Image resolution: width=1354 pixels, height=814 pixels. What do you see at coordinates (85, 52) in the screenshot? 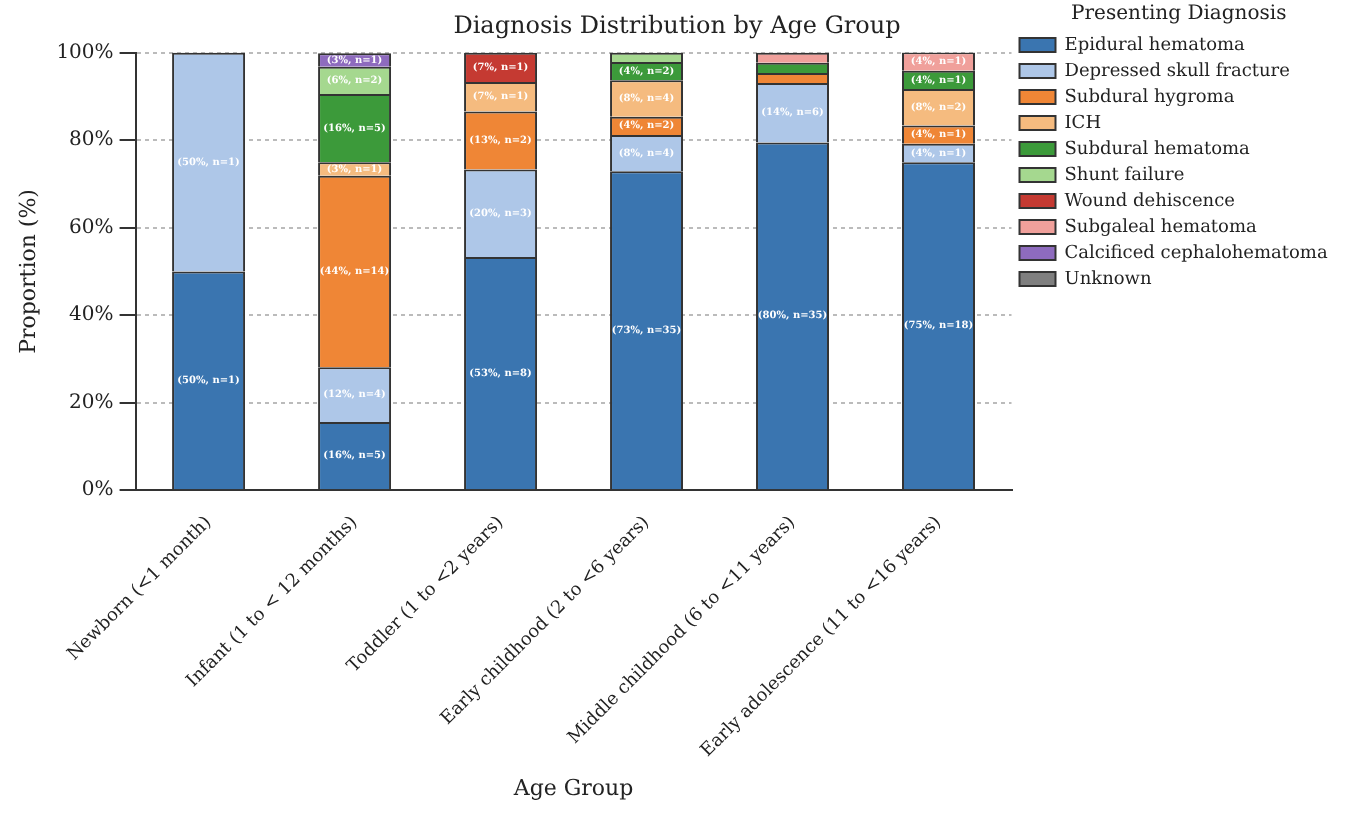
I see `y-tick-label: 100%` at bounding box center [85, 52].